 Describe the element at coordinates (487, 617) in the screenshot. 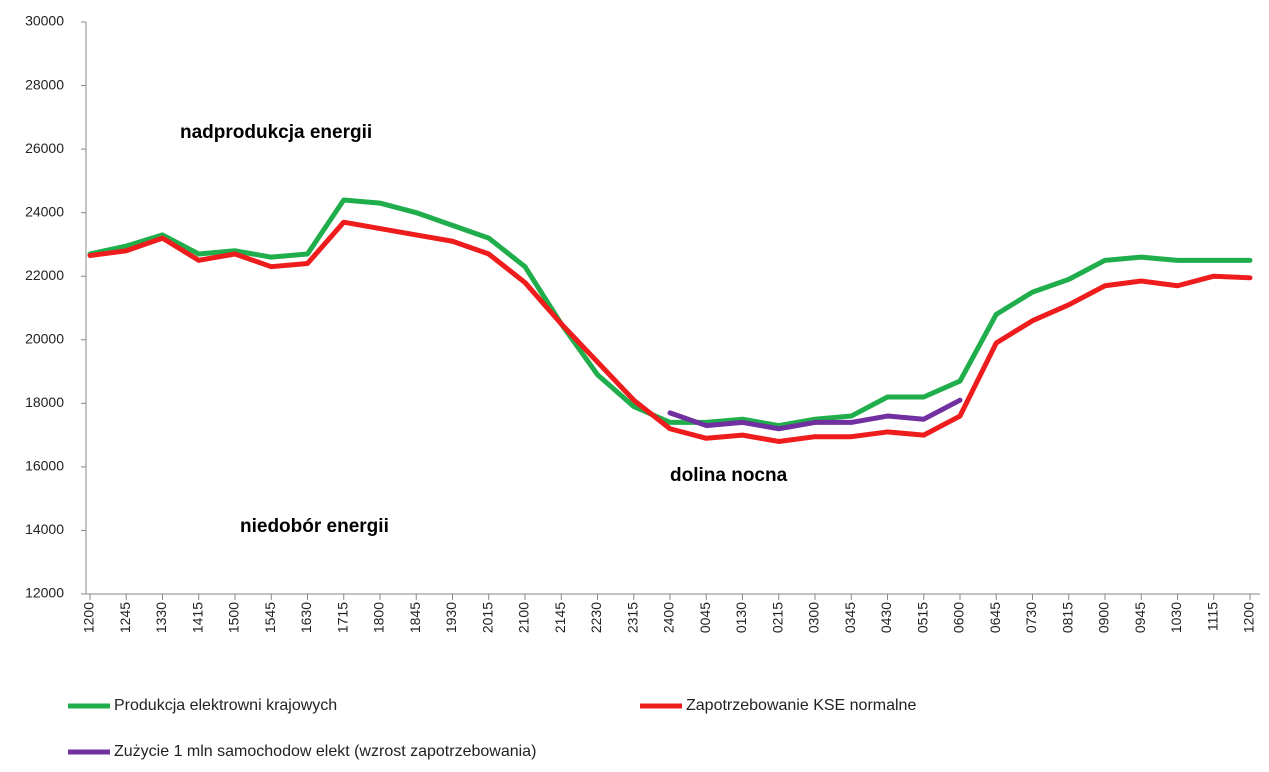

I see `x-tick-label: 2015` at that location.